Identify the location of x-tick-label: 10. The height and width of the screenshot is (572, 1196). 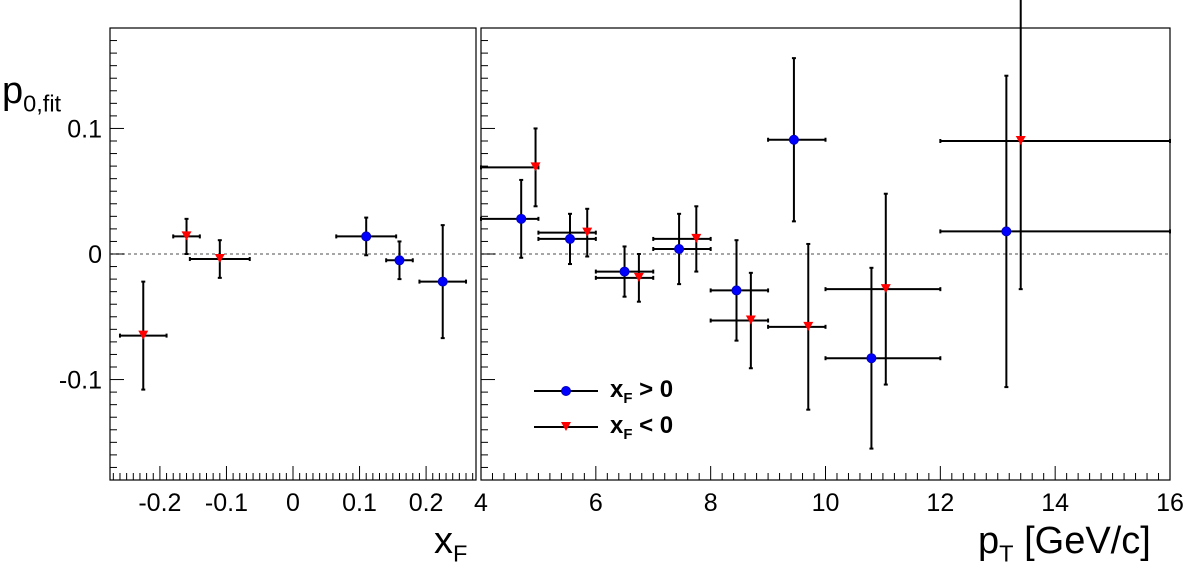
(826, 503).